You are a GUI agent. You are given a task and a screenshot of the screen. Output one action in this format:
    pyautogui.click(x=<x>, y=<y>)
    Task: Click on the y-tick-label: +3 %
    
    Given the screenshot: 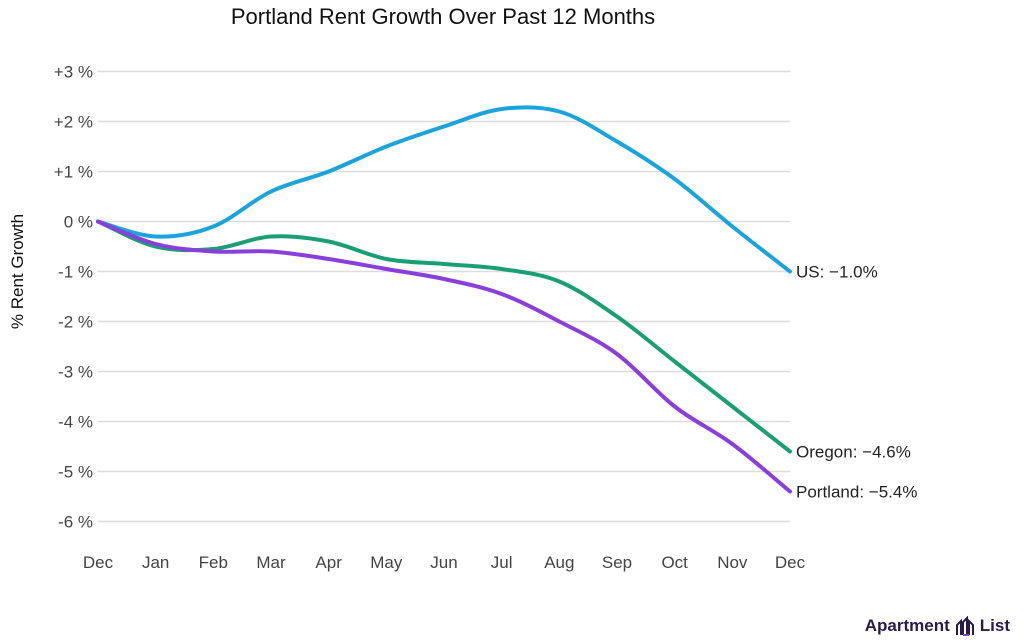 What is the action you would take?
    pyautogui.click(x=73, y=72)
    